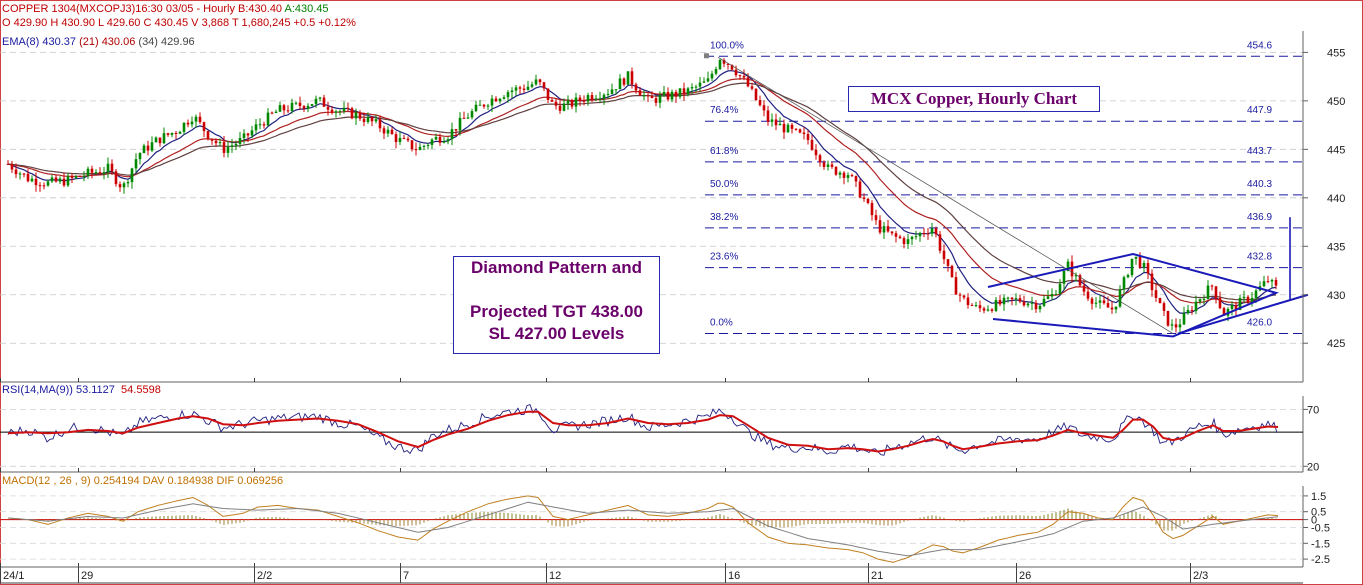  I want to click on price-y-tick-label: 435, so click(1336, 247).